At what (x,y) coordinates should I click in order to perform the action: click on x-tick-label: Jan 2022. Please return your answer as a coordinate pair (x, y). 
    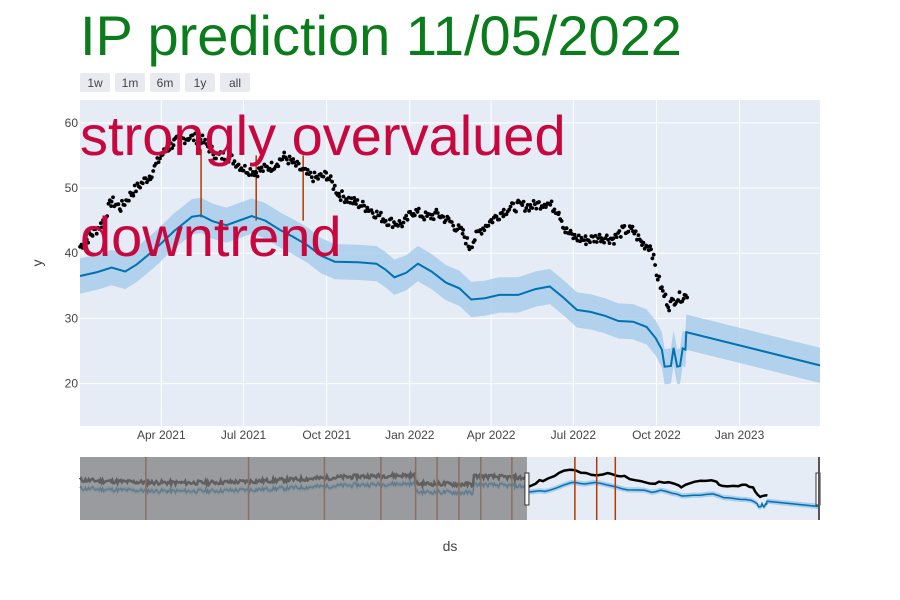
    Looking at the image, I should click on (410, 435).